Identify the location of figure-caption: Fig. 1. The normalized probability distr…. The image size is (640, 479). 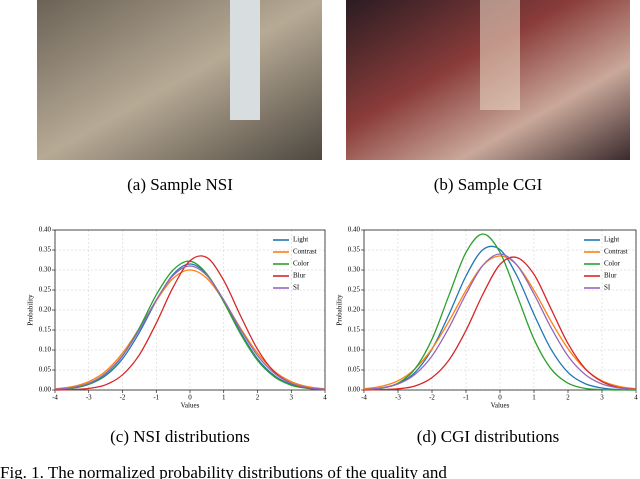
(223, 471).